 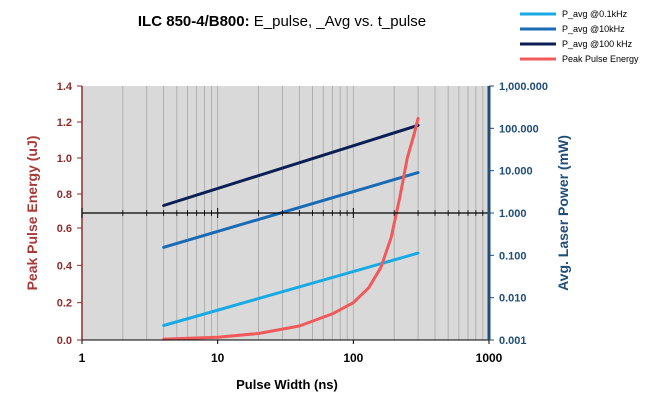 What do you see at coordinates (291, 165) in the screenshot?
I see `series-line-p-avg-100-khz` at bounding box center [291, 165].